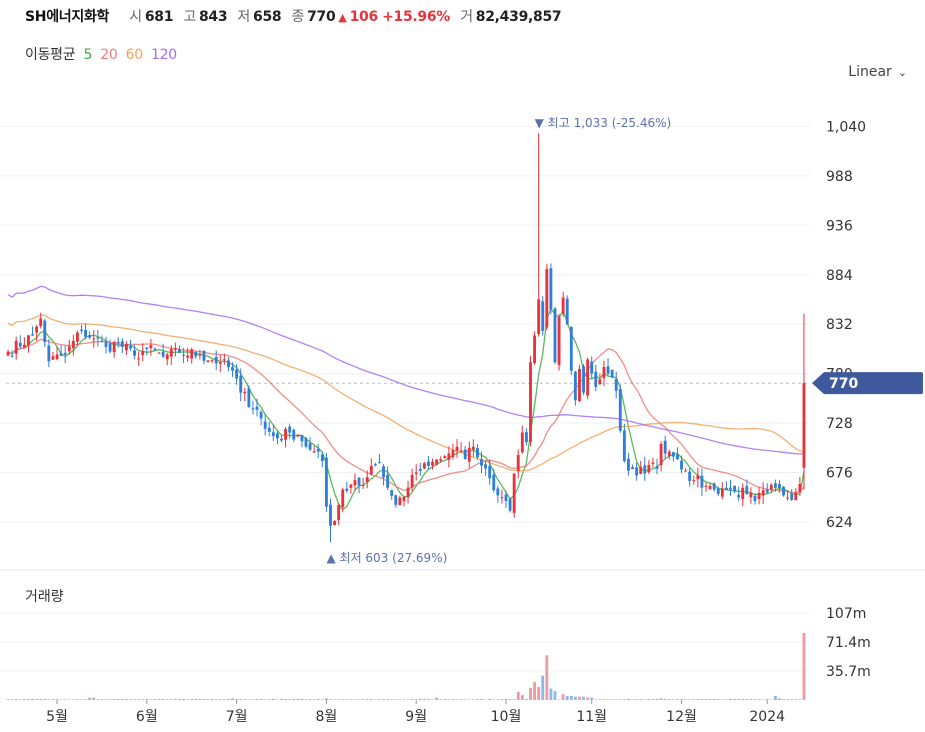 This screenshot has width=925, height=732. I want to click on scale-selector: Linear ⌄, so click(877, 72).